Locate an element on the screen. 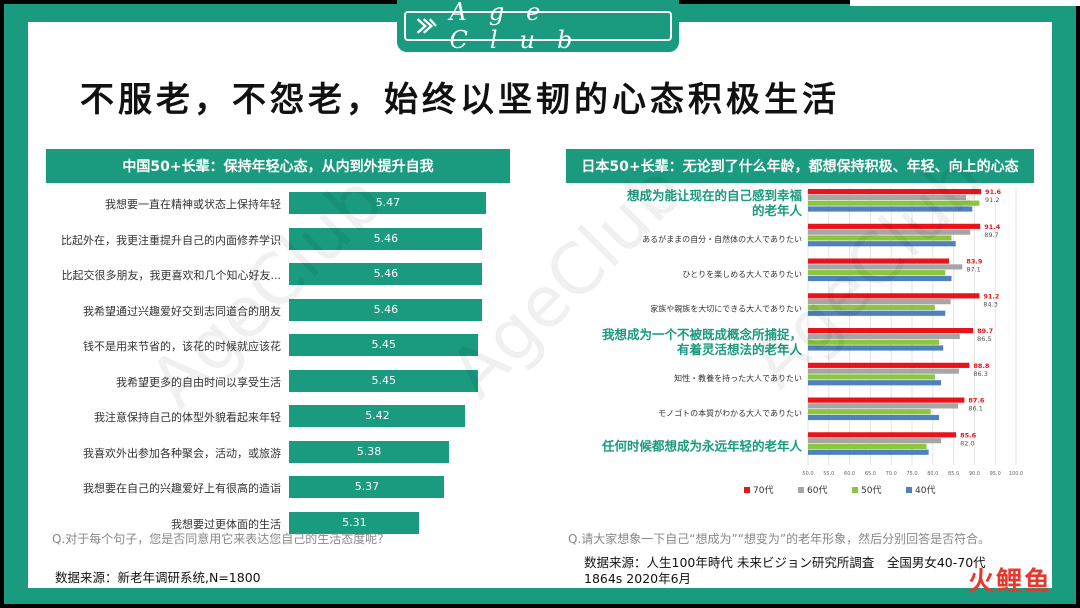 The height and width of the screenshot is (608, 1080). right-value-label-70: 85.6 is located at coordinates (968, 435).